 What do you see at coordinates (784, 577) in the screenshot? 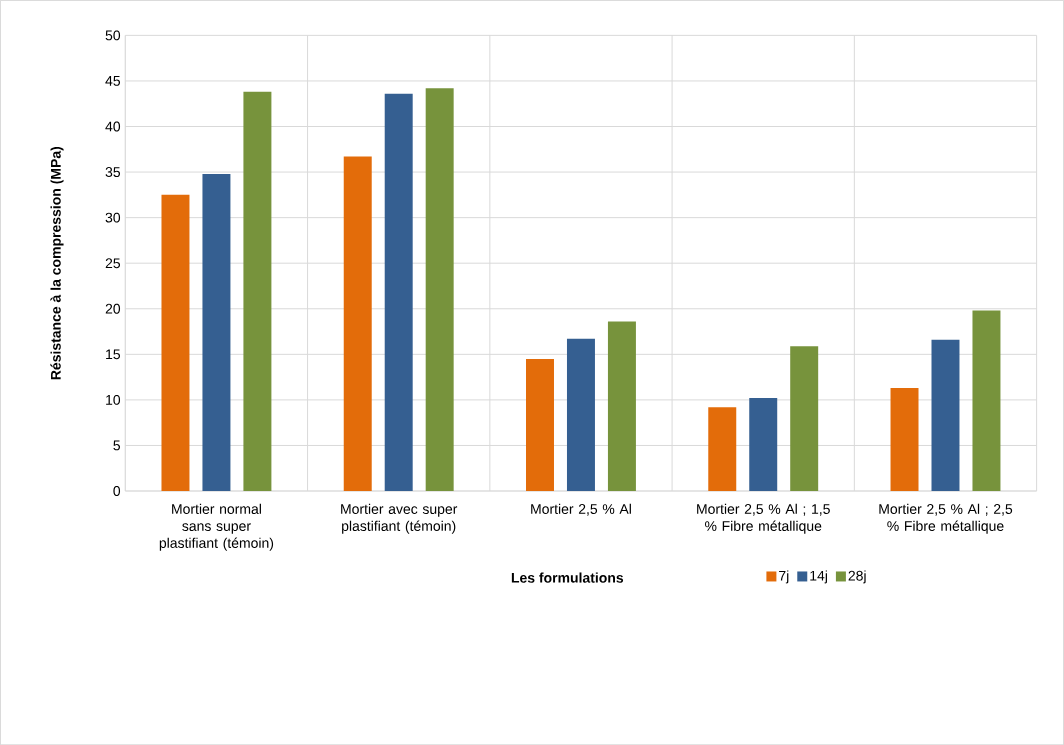
I see `legend-label: 7j` at bounding box center [784, 577].